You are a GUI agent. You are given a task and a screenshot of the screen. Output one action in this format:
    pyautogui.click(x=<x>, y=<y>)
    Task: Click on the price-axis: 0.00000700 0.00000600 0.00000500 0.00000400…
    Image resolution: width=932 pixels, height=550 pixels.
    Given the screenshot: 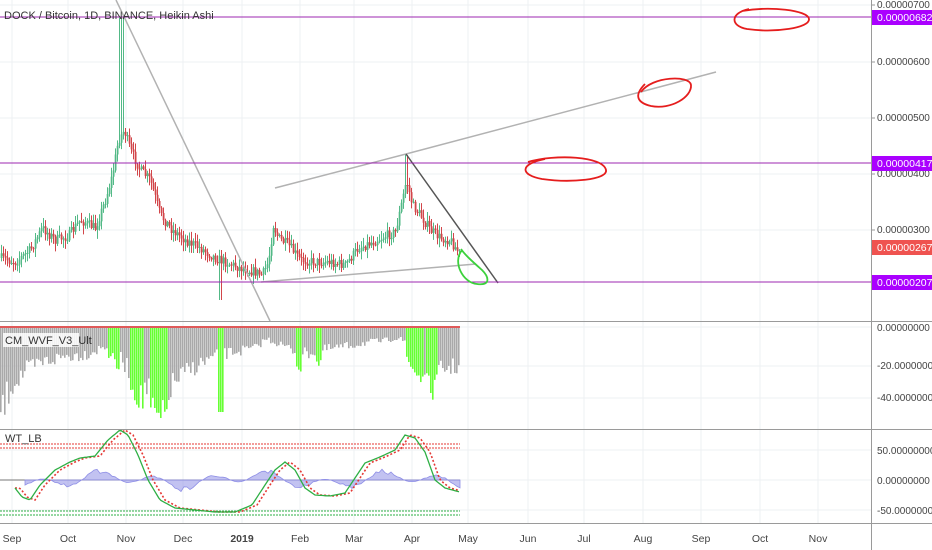 What is the action you would take?
    pyautogui.click(x=901, y=275)
    